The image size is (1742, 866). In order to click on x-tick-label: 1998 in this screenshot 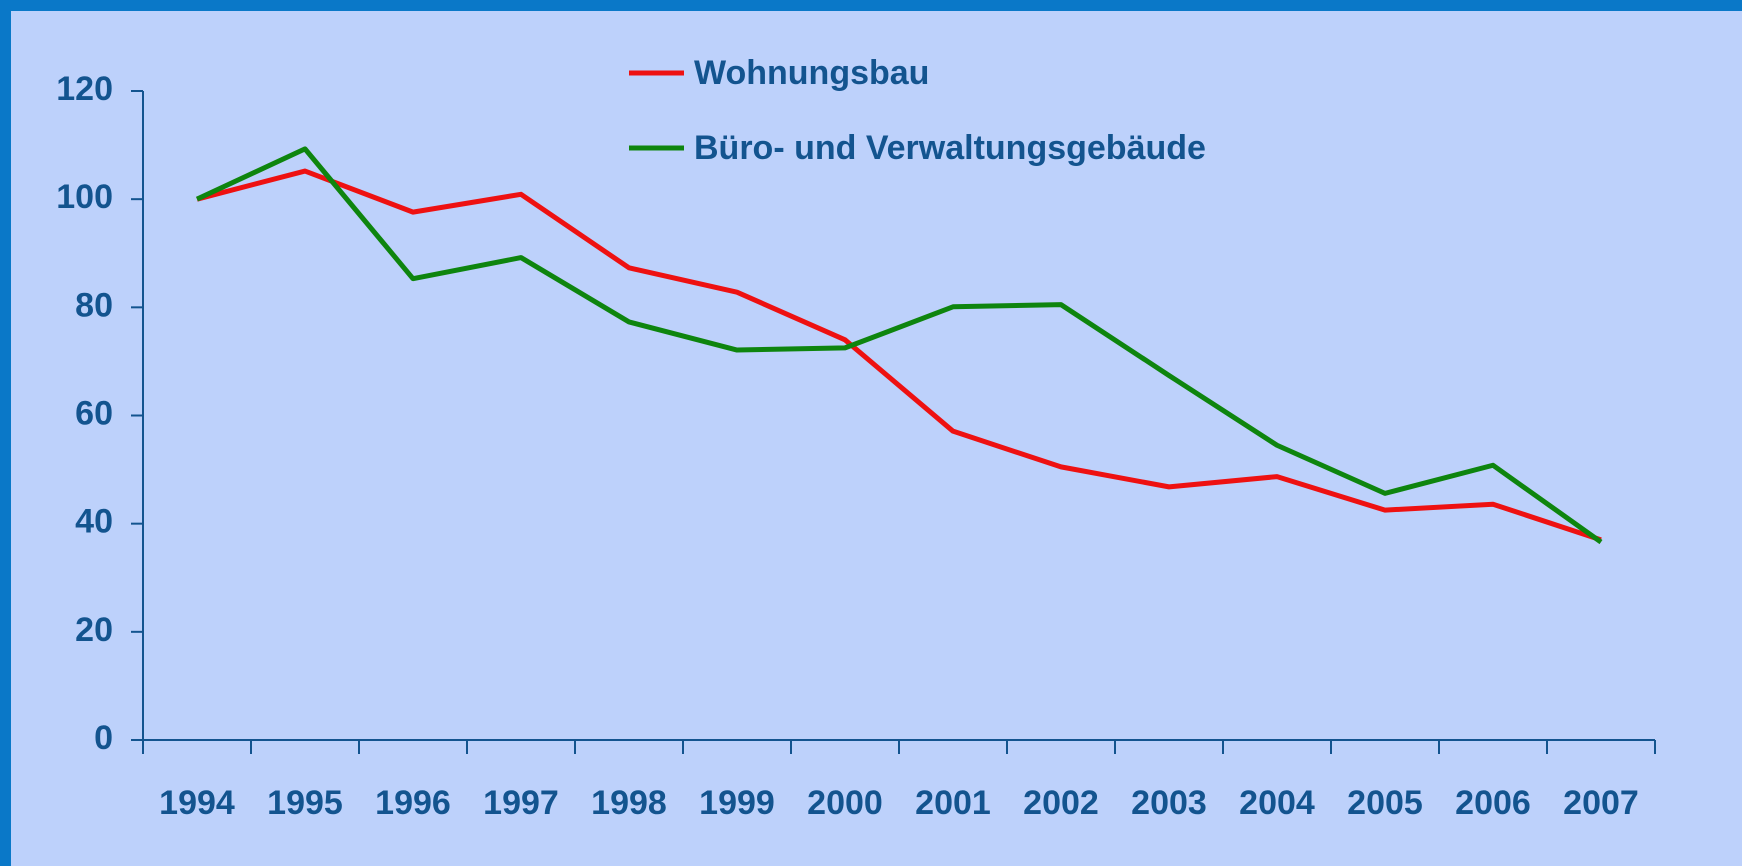, I will do `click(629, 803)`.